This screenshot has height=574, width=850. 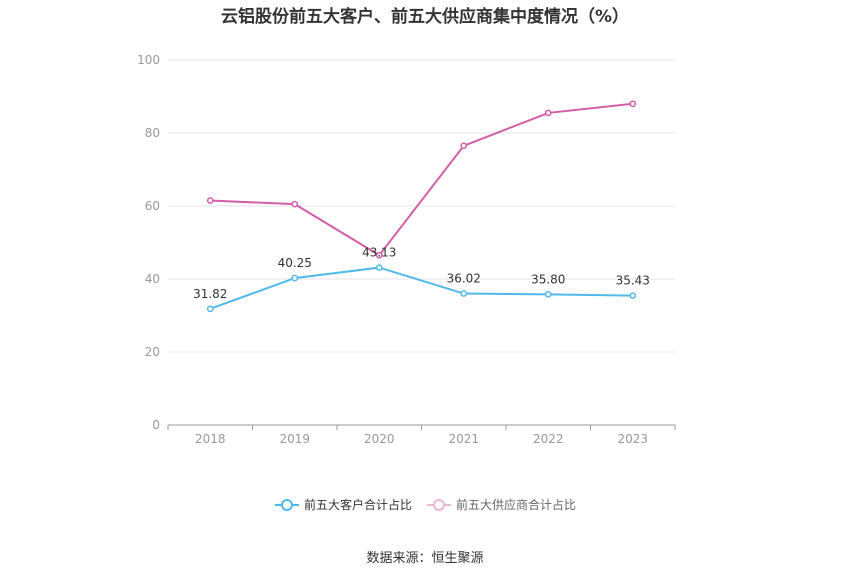 What do you see at coordinates (633, 281) in the screenshot?
I see `data-label: 35.43` at bounding box center [633, 281].